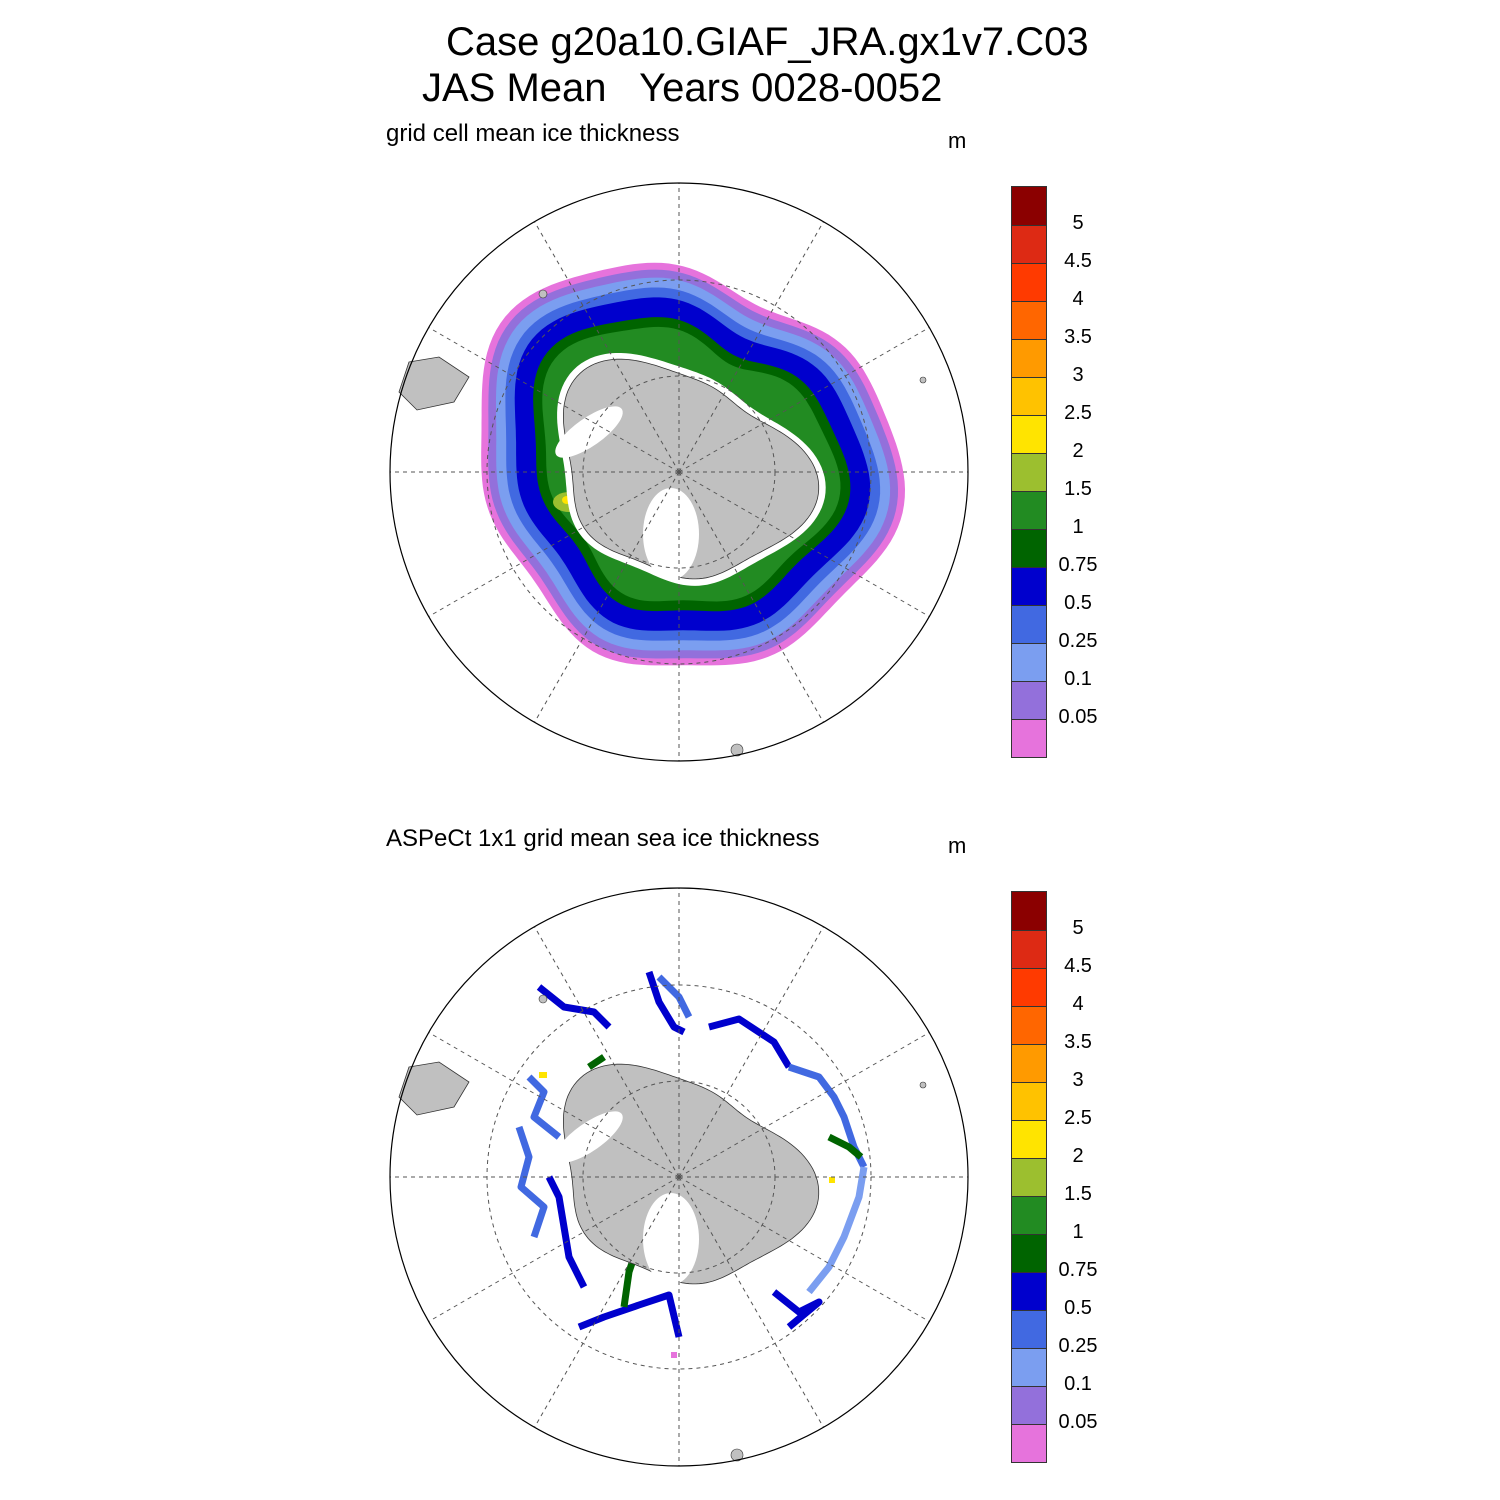 Image resolution: width=1500 pixels, height=1500 pixels. I want to click on panel1-subtitle: grid cell mean ice thickness, so click(533, 133).